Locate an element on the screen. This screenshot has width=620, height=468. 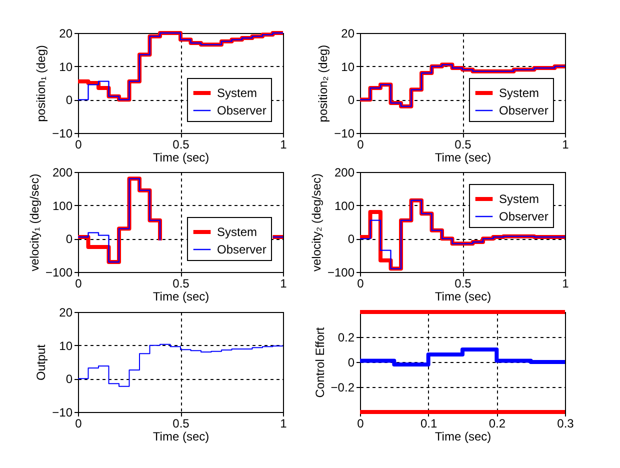
y-tick-label: 0.2 is located at coordinates (346, 337).